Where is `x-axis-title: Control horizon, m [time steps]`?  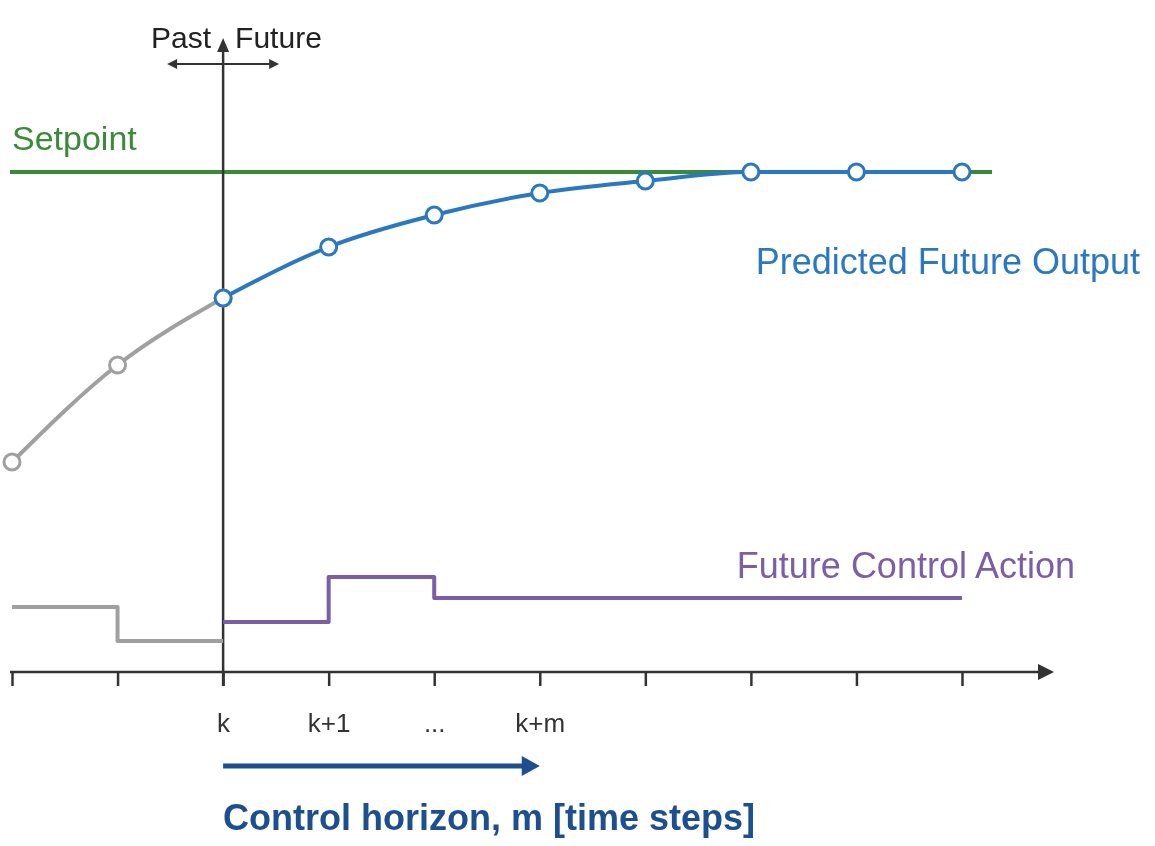 x-axis-title: Control horizon, m [time steps] is located at coordinates (489, 817).